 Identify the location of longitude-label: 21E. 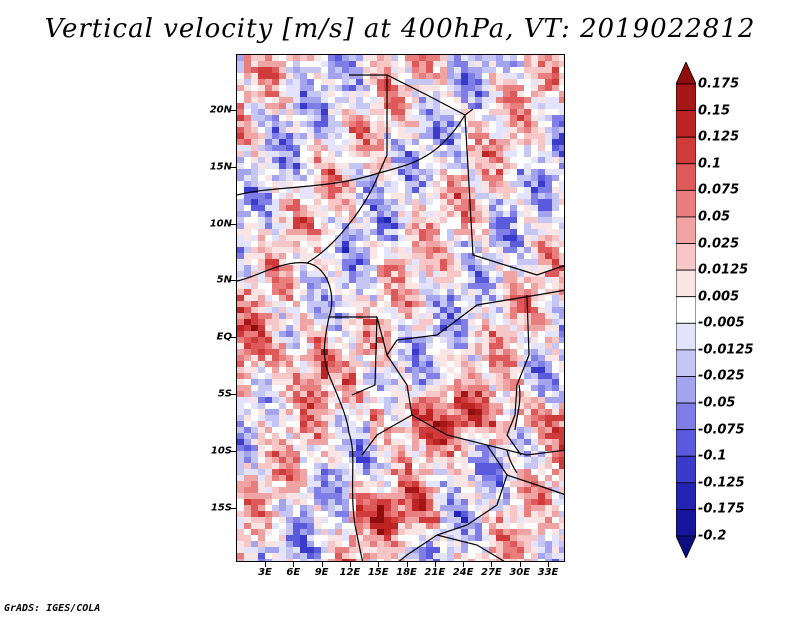
(435, 572).